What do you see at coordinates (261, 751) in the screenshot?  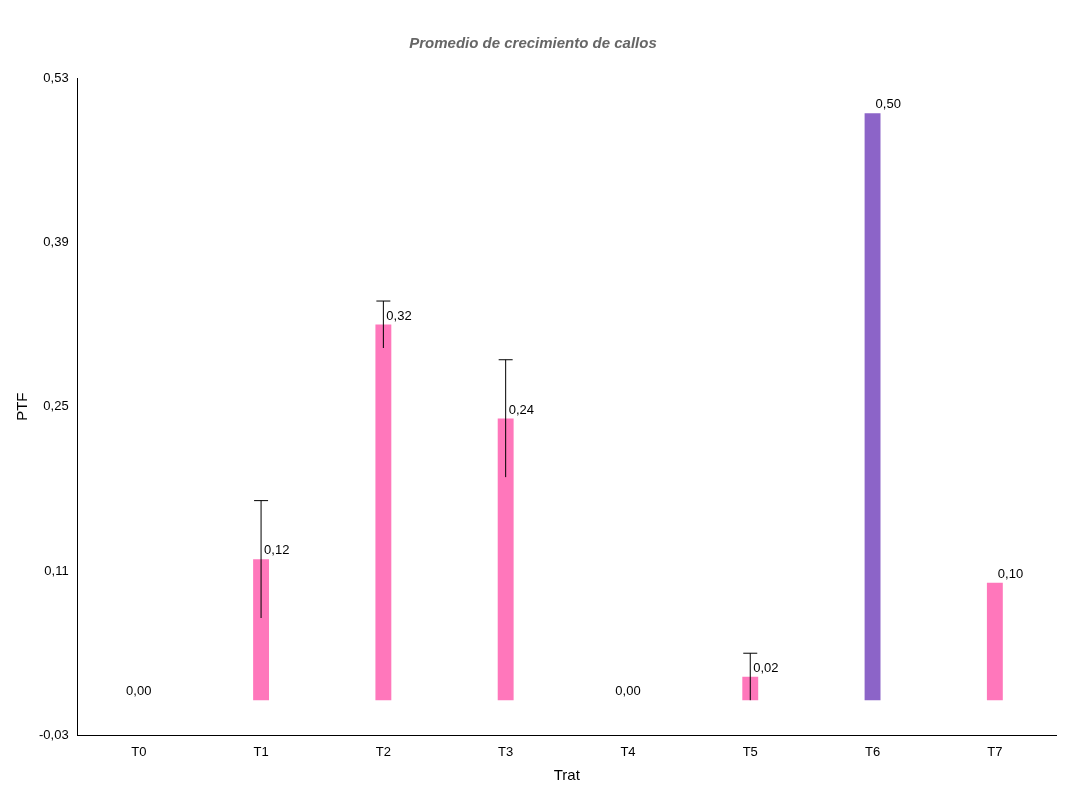 I see `x-tick-label: T1` at bounding box center [261, 751].